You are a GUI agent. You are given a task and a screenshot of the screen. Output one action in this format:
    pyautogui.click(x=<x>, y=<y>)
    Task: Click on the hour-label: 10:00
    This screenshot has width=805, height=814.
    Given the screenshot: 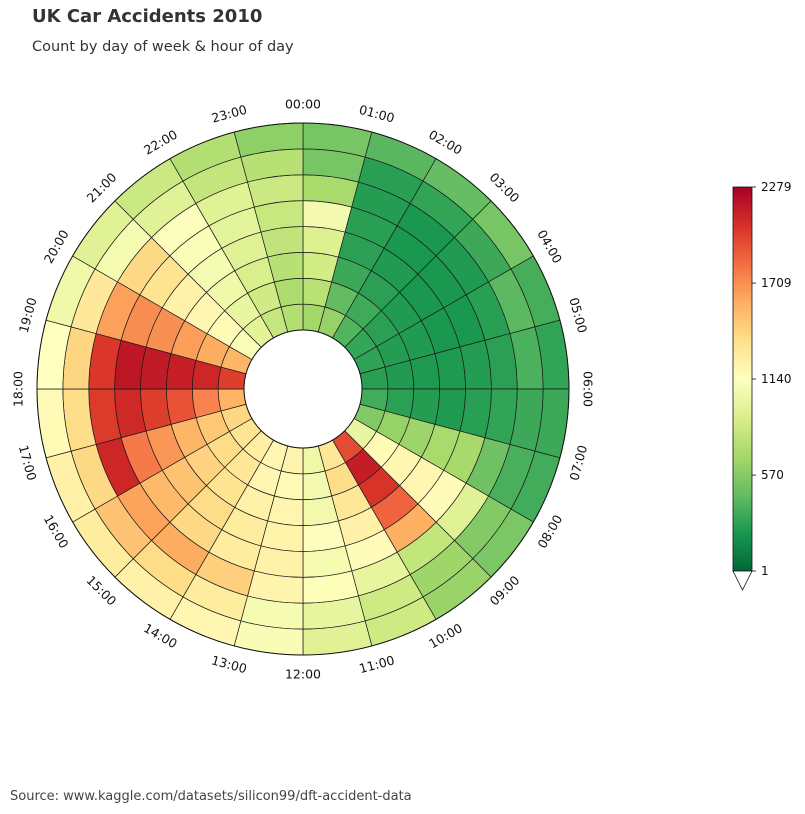 What is the action you would take?
    pyautogui.click(x=445, y=635)
    